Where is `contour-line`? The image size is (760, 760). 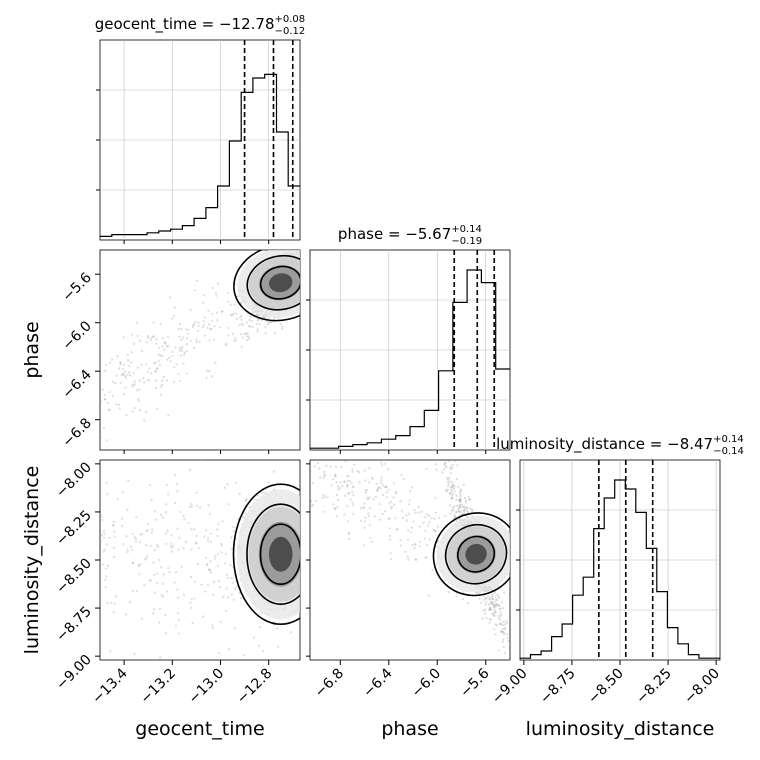
contour-line is located at coordinates (279, 554).